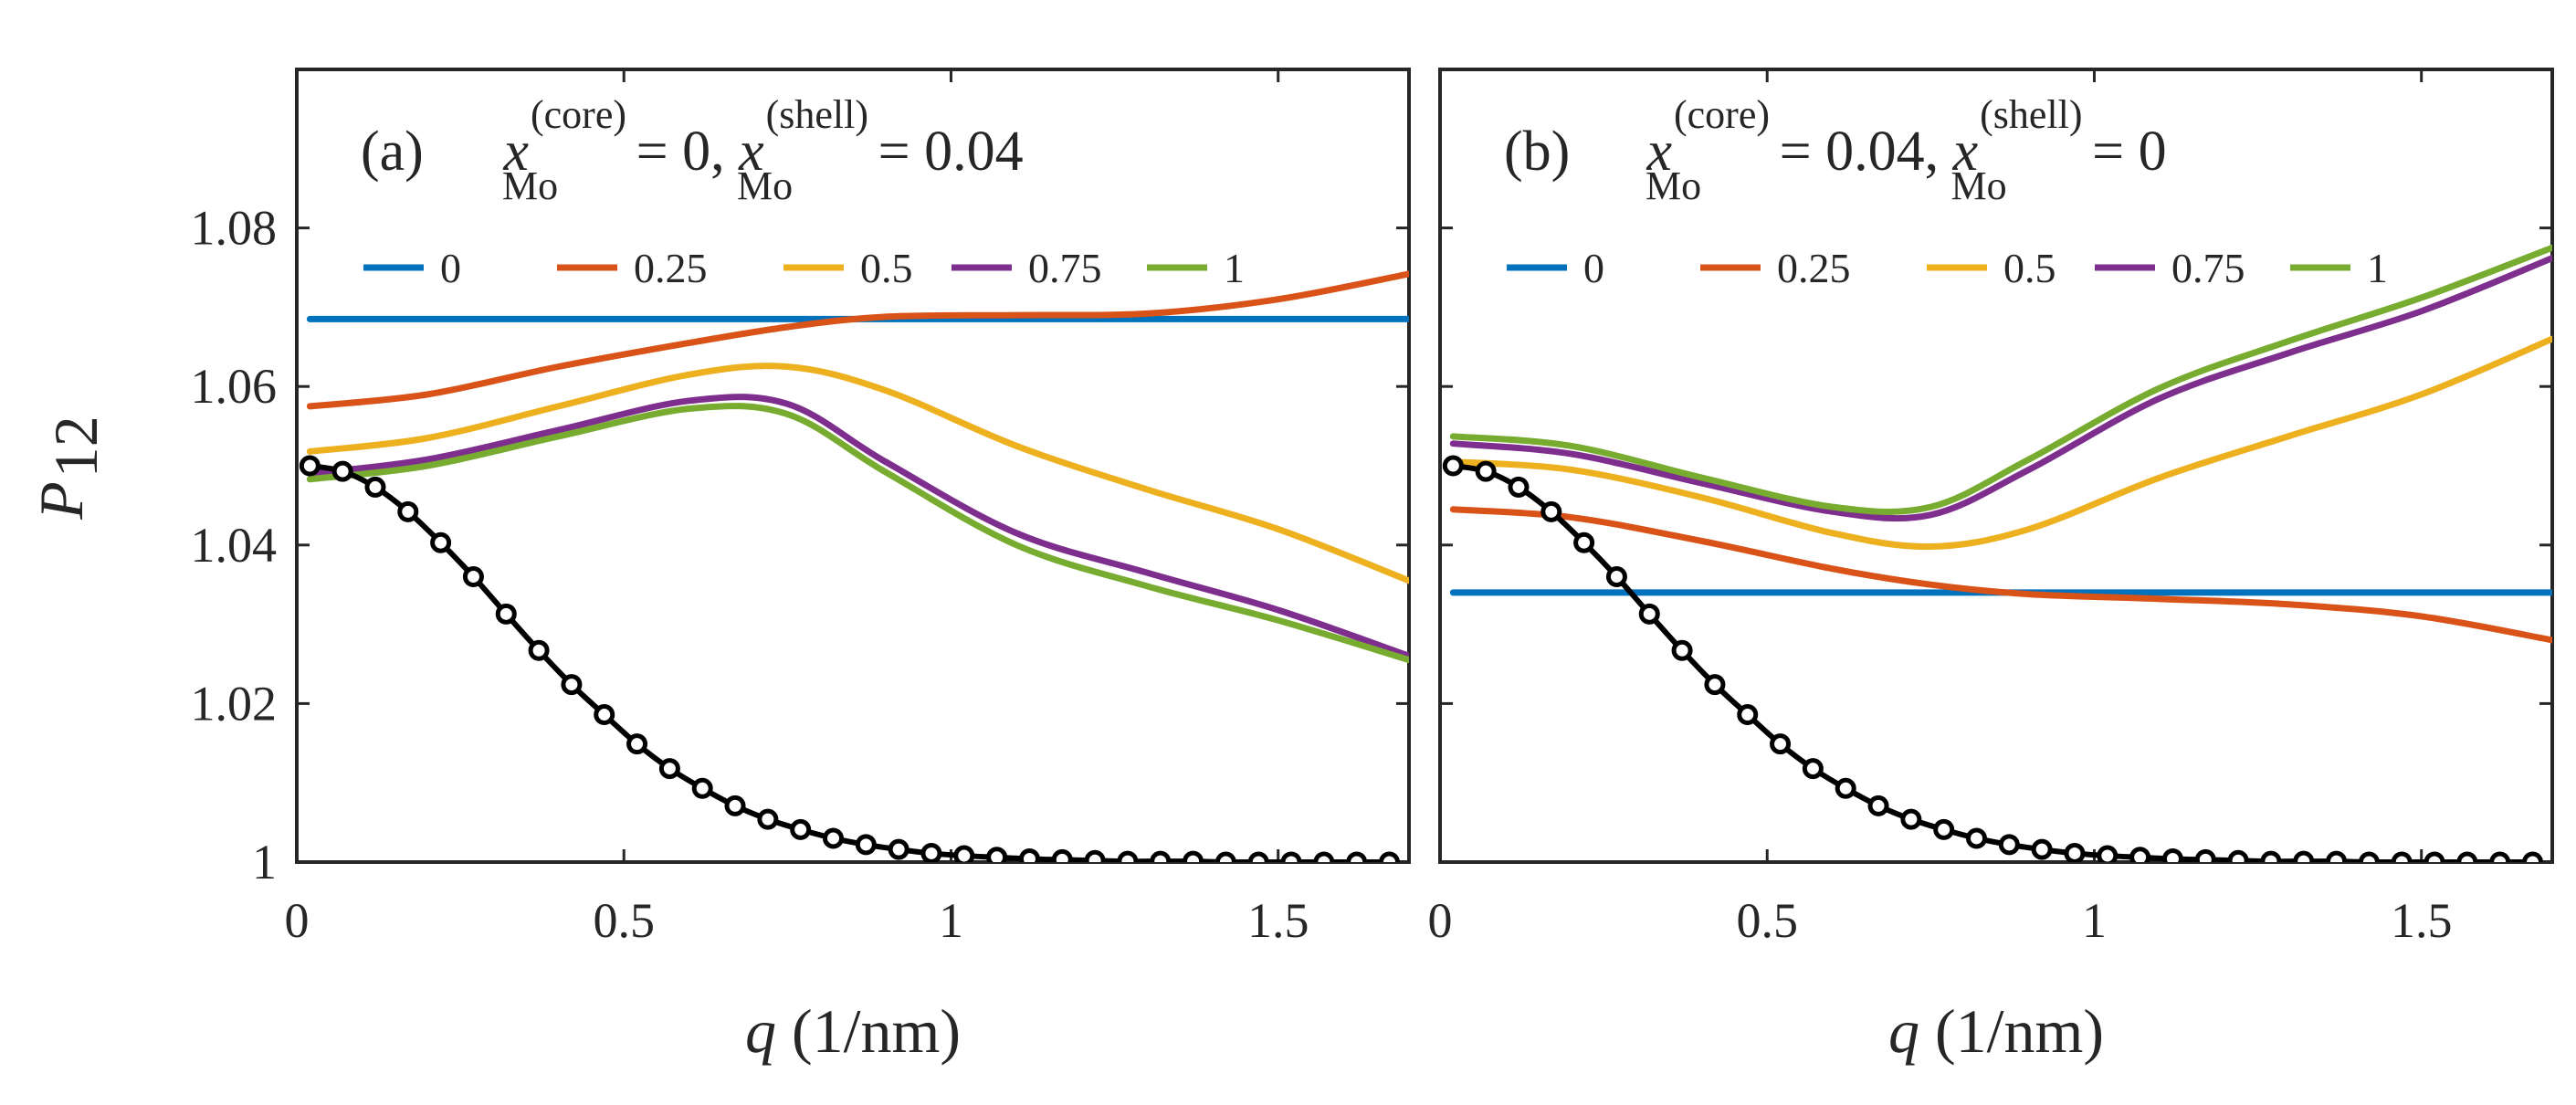 This screenshot has width=2576, height=1105. I want to click on series-line-0.75, so click(857, 526).